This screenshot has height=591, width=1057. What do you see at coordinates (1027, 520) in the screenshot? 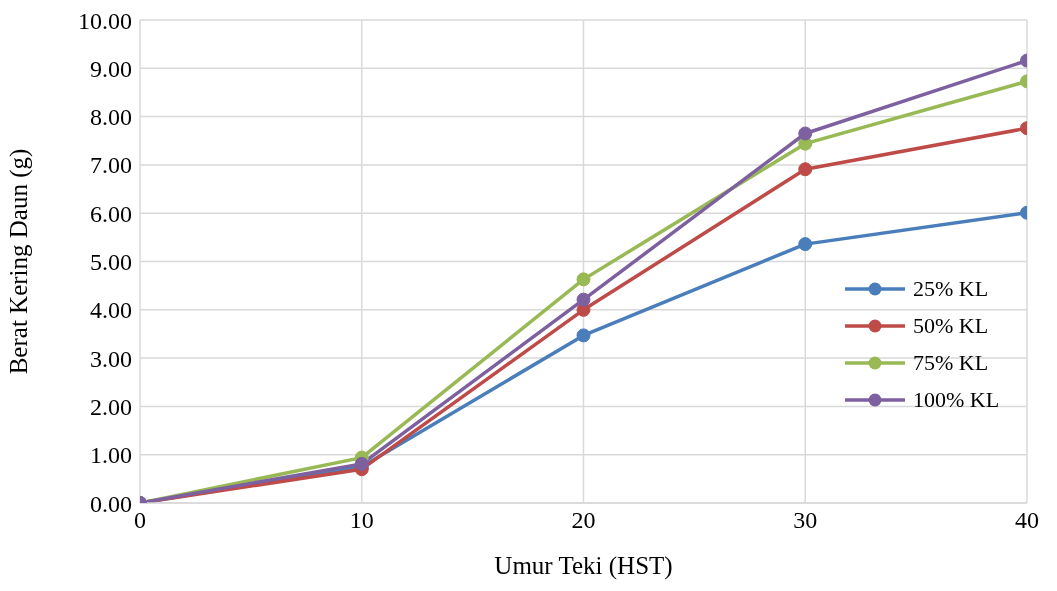
I see `x-tick-label: 40` at bounding box center [1027, 520].